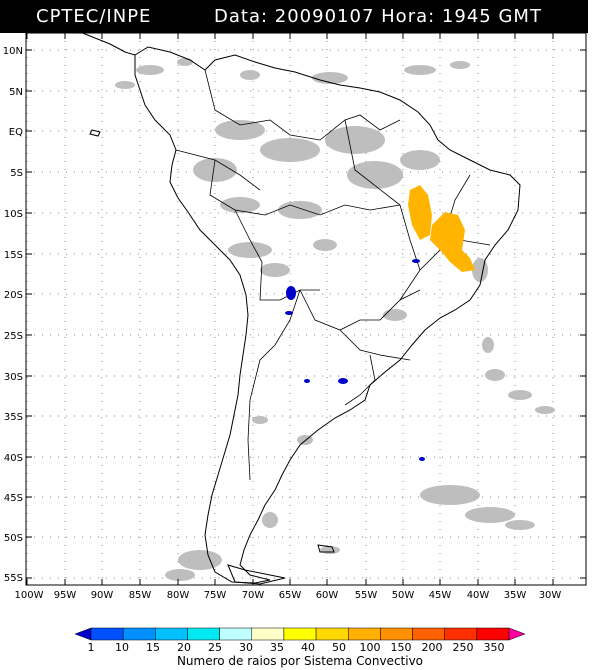 Image resolution: width=600 pixels, height=670 pixels. Describe the element at coordinates (178, 595) in the screenshot. I see `lon-label: 80W` at that location.